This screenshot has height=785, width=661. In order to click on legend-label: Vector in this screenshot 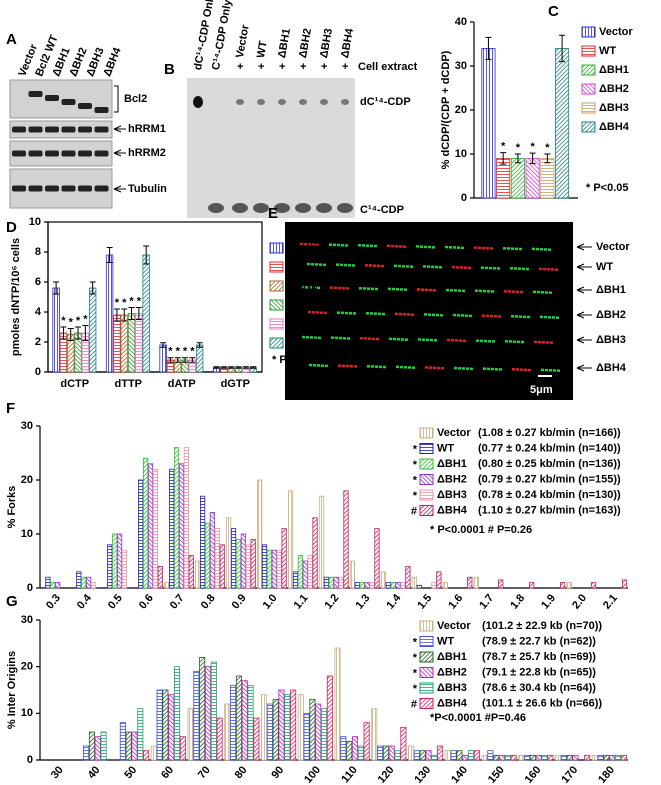, I will do `click(454, 626)`.